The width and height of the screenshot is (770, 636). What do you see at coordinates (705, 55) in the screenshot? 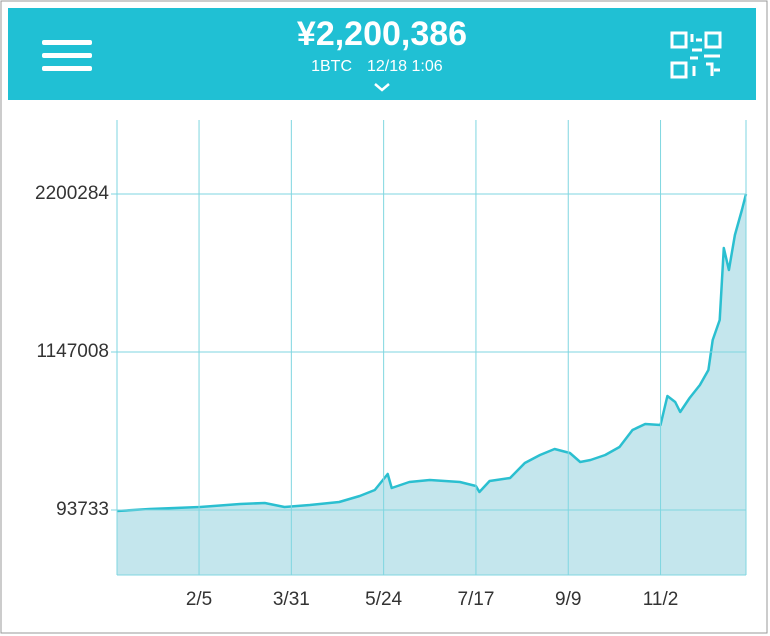
I see `qr-dots` at bounding box center [705, 55].